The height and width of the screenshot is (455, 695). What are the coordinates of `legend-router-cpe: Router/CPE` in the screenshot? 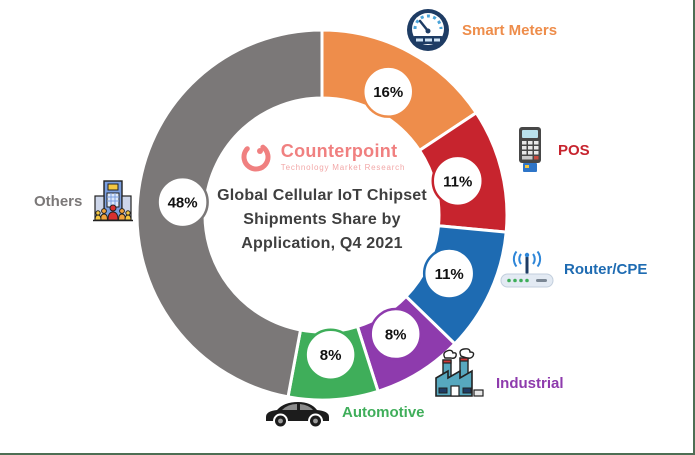 It's located at (573, 269).